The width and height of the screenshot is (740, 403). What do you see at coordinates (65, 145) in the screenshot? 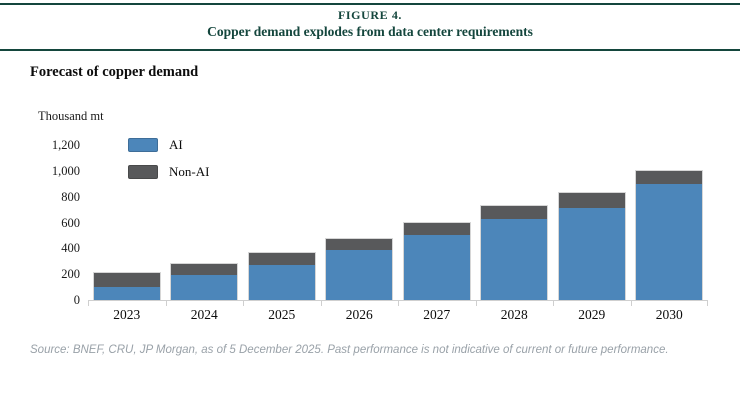
I see `y-tick-label: 1,200` at bounding box center [65, 145].